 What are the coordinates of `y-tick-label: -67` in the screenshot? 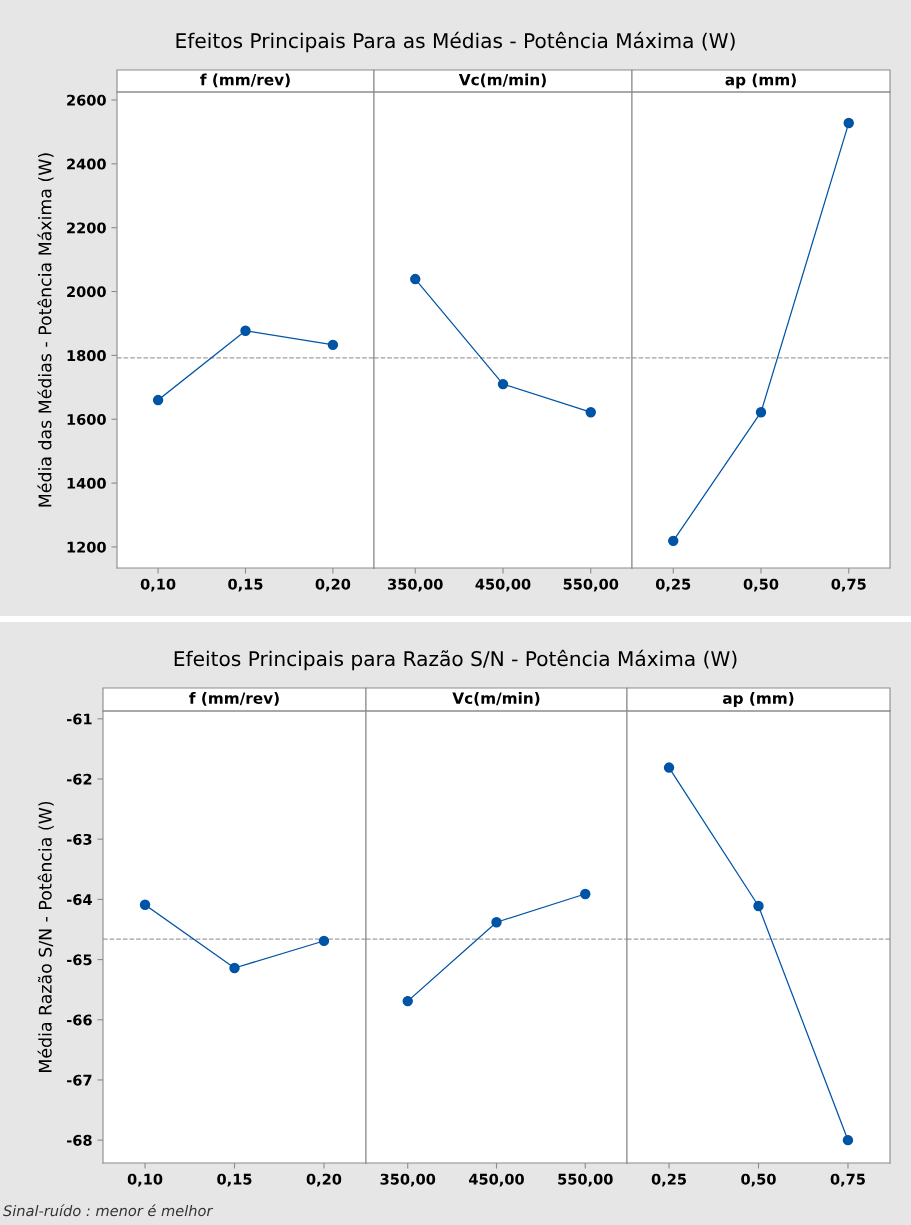 It's located at (79, 1080).